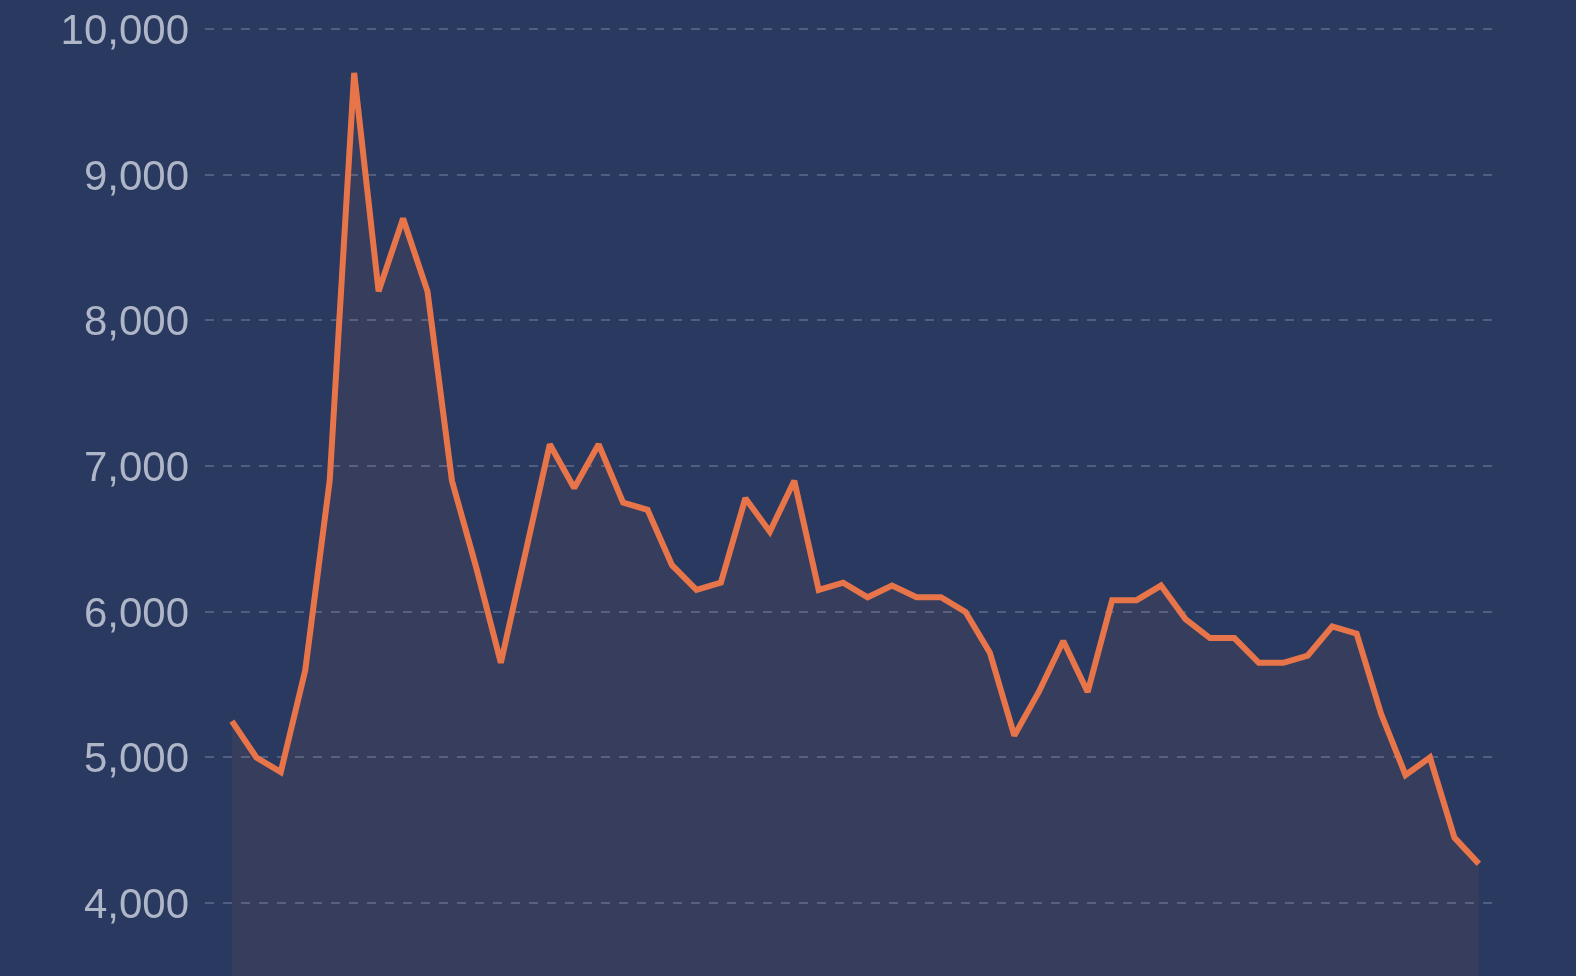  What do you see at coordinates (136, 466) in the screenshot?
I see `y-tick-label: 7,000` at bounding box center [136, 466].